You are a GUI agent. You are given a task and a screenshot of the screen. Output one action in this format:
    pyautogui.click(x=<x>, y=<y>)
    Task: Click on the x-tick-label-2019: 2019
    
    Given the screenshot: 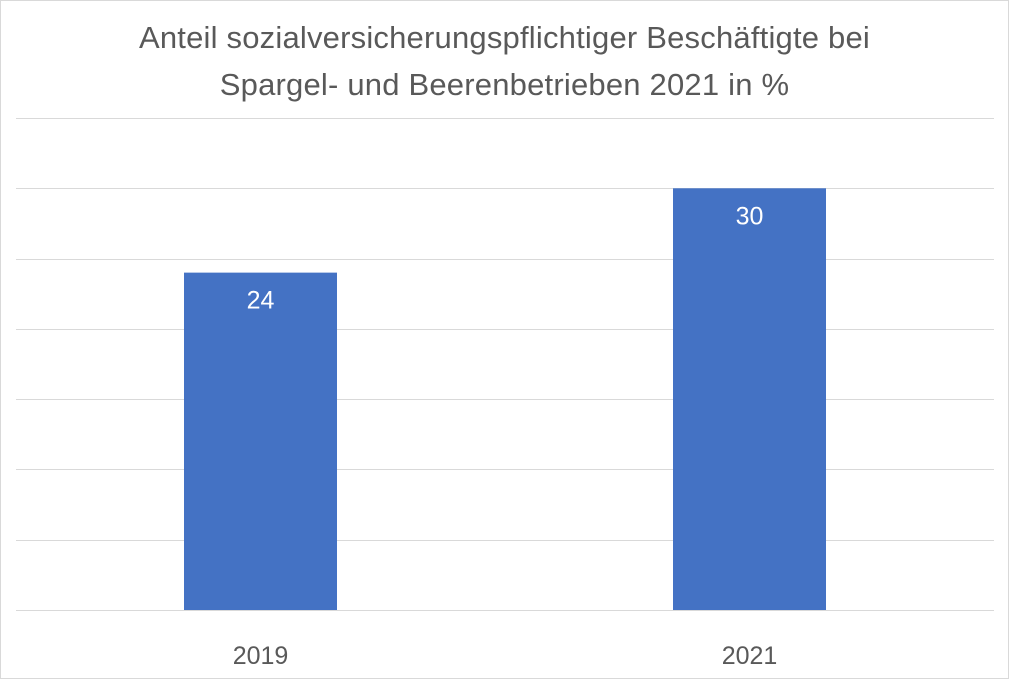 What is the action you would take?
    pyautogui.click(x=261, y=656)
    